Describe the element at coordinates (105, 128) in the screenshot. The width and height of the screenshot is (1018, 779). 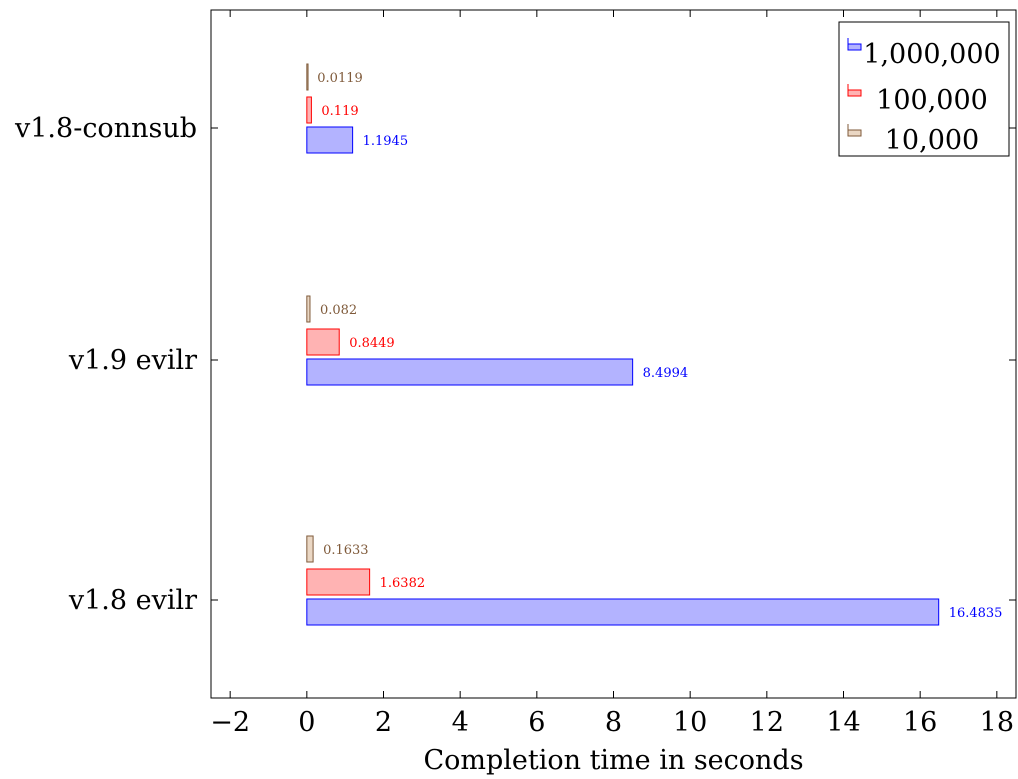
I see `category-label: v1.8-connsub` at that location.